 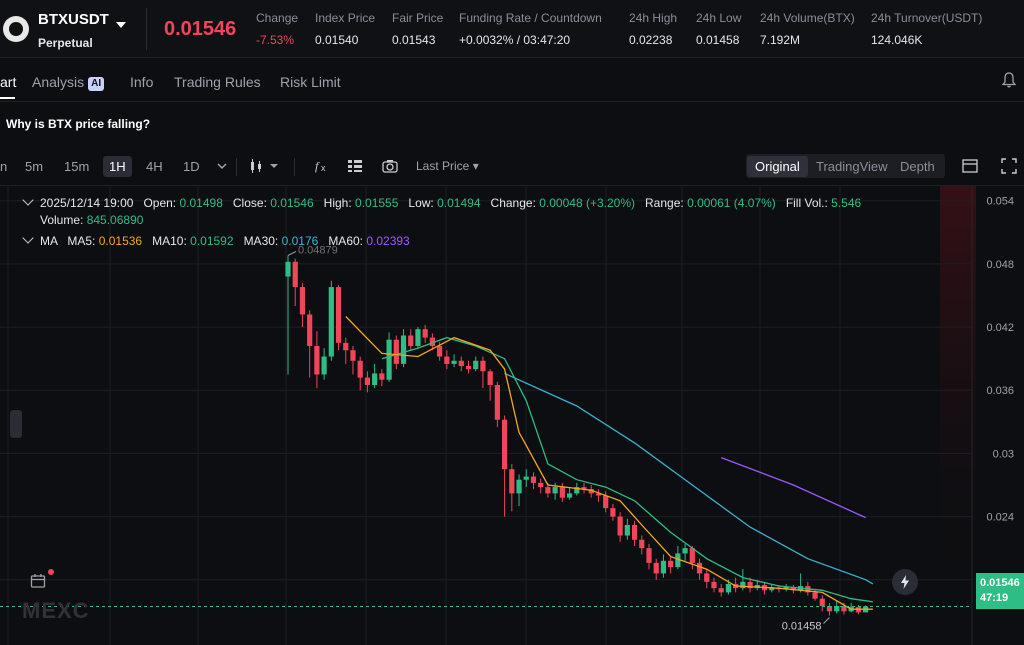 What do you see at coordinates (16, 424) in the screenshot?
I see `collapse-sidebar-handle` at bounding box center [16, 424].